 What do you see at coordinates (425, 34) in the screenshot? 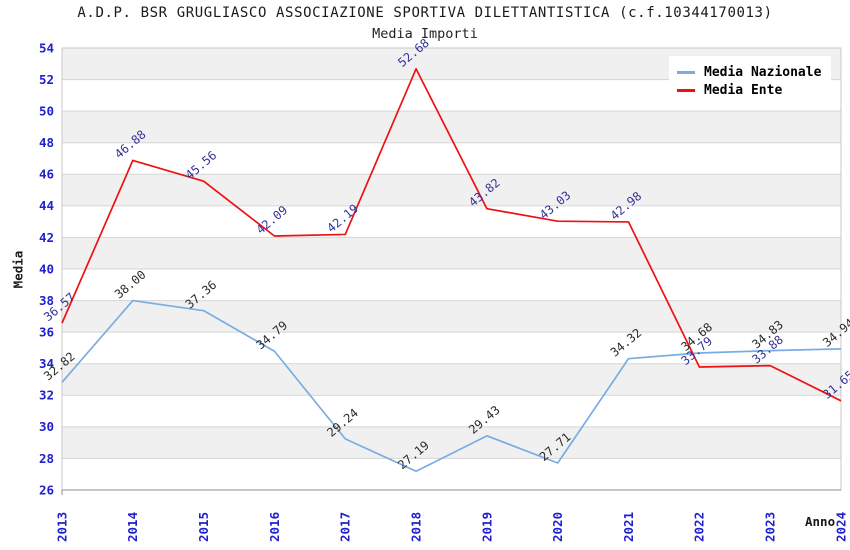
I see `chart-subtitle: Media Importi` at bounding box center [425, 34].